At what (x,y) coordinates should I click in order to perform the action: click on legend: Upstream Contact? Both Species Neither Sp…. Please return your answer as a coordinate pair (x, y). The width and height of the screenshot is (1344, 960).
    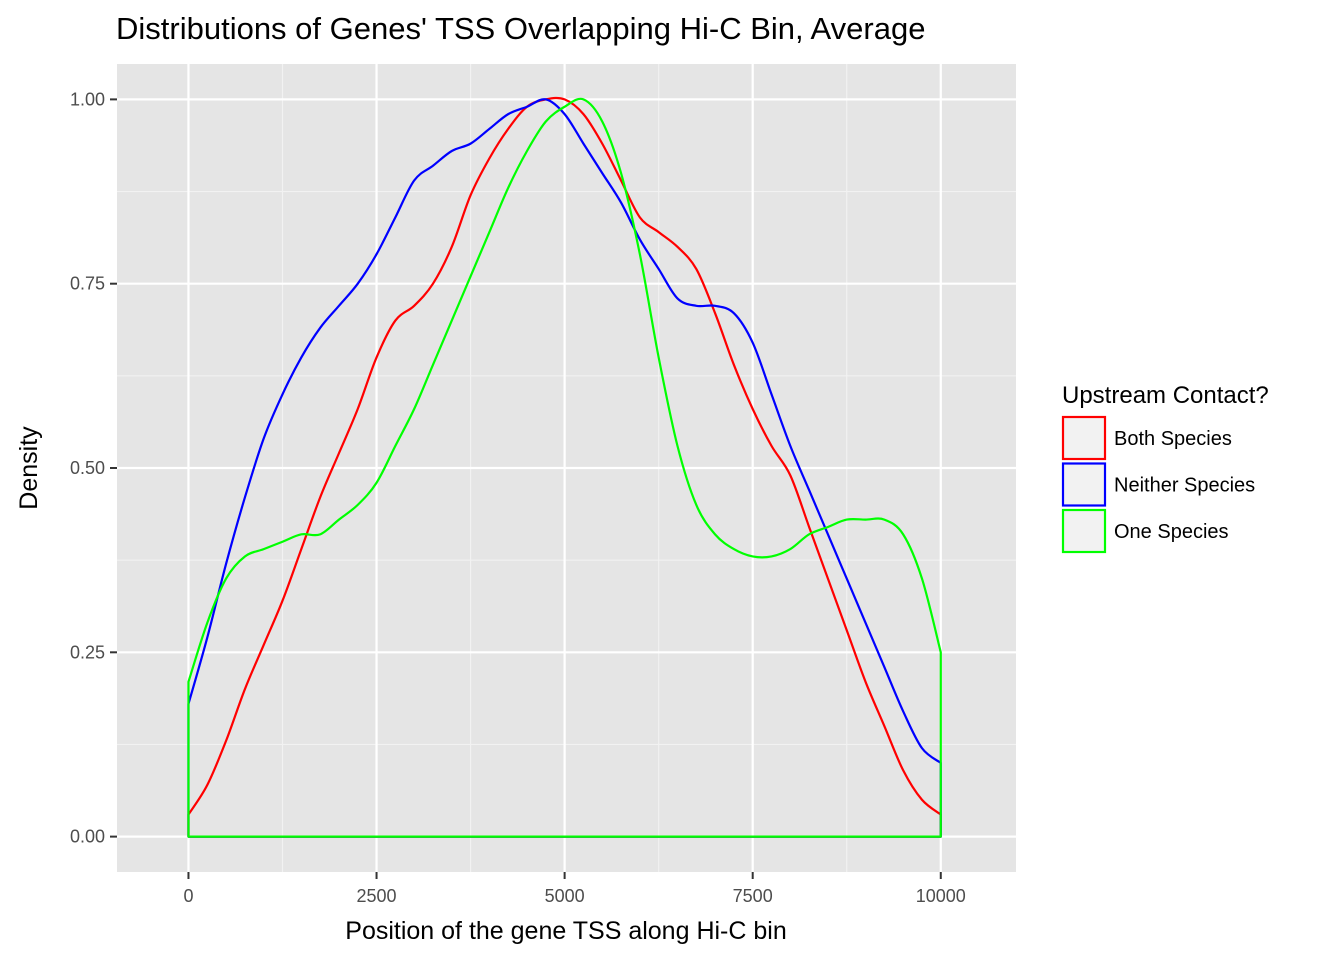
    Looking at the image, I should click on (1165, 468).